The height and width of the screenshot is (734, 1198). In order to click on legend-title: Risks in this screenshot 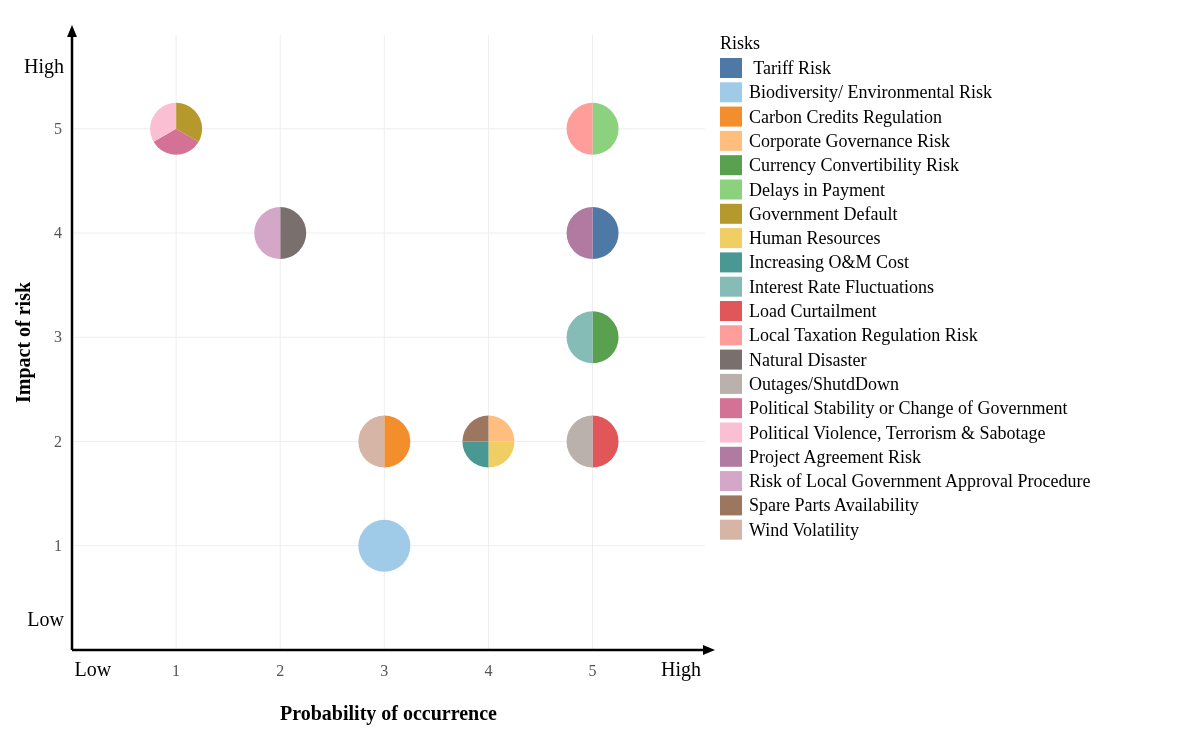, I will do `click(740, 43)`.